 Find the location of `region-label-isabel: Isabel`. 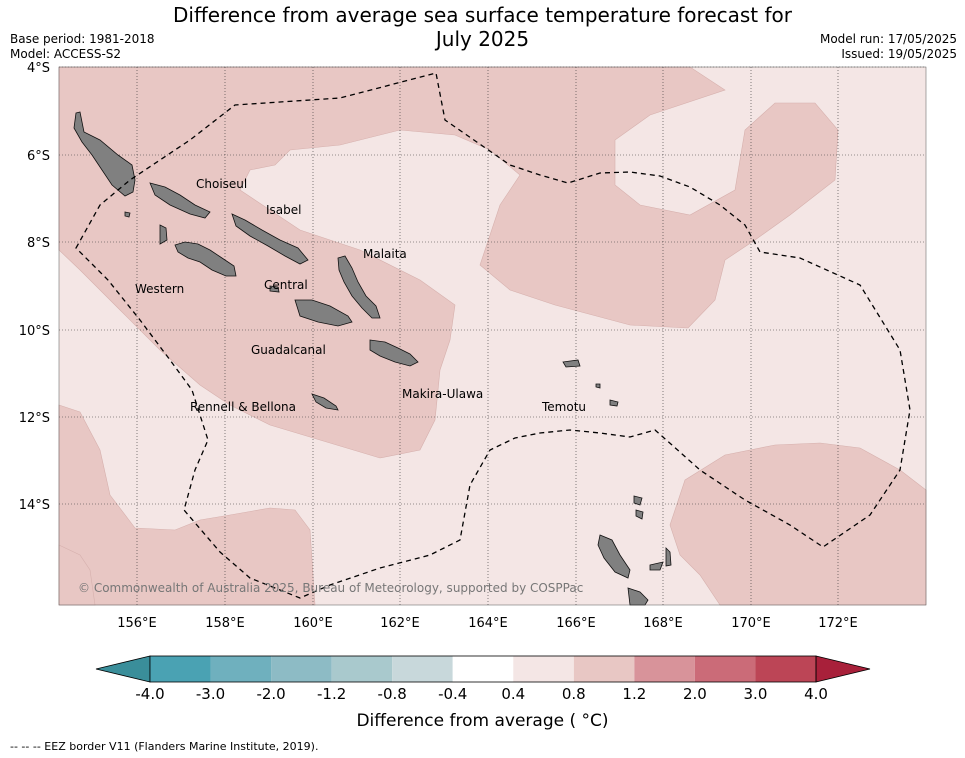

region-label-isabel: Isabel is located at coordinates (283, 210).